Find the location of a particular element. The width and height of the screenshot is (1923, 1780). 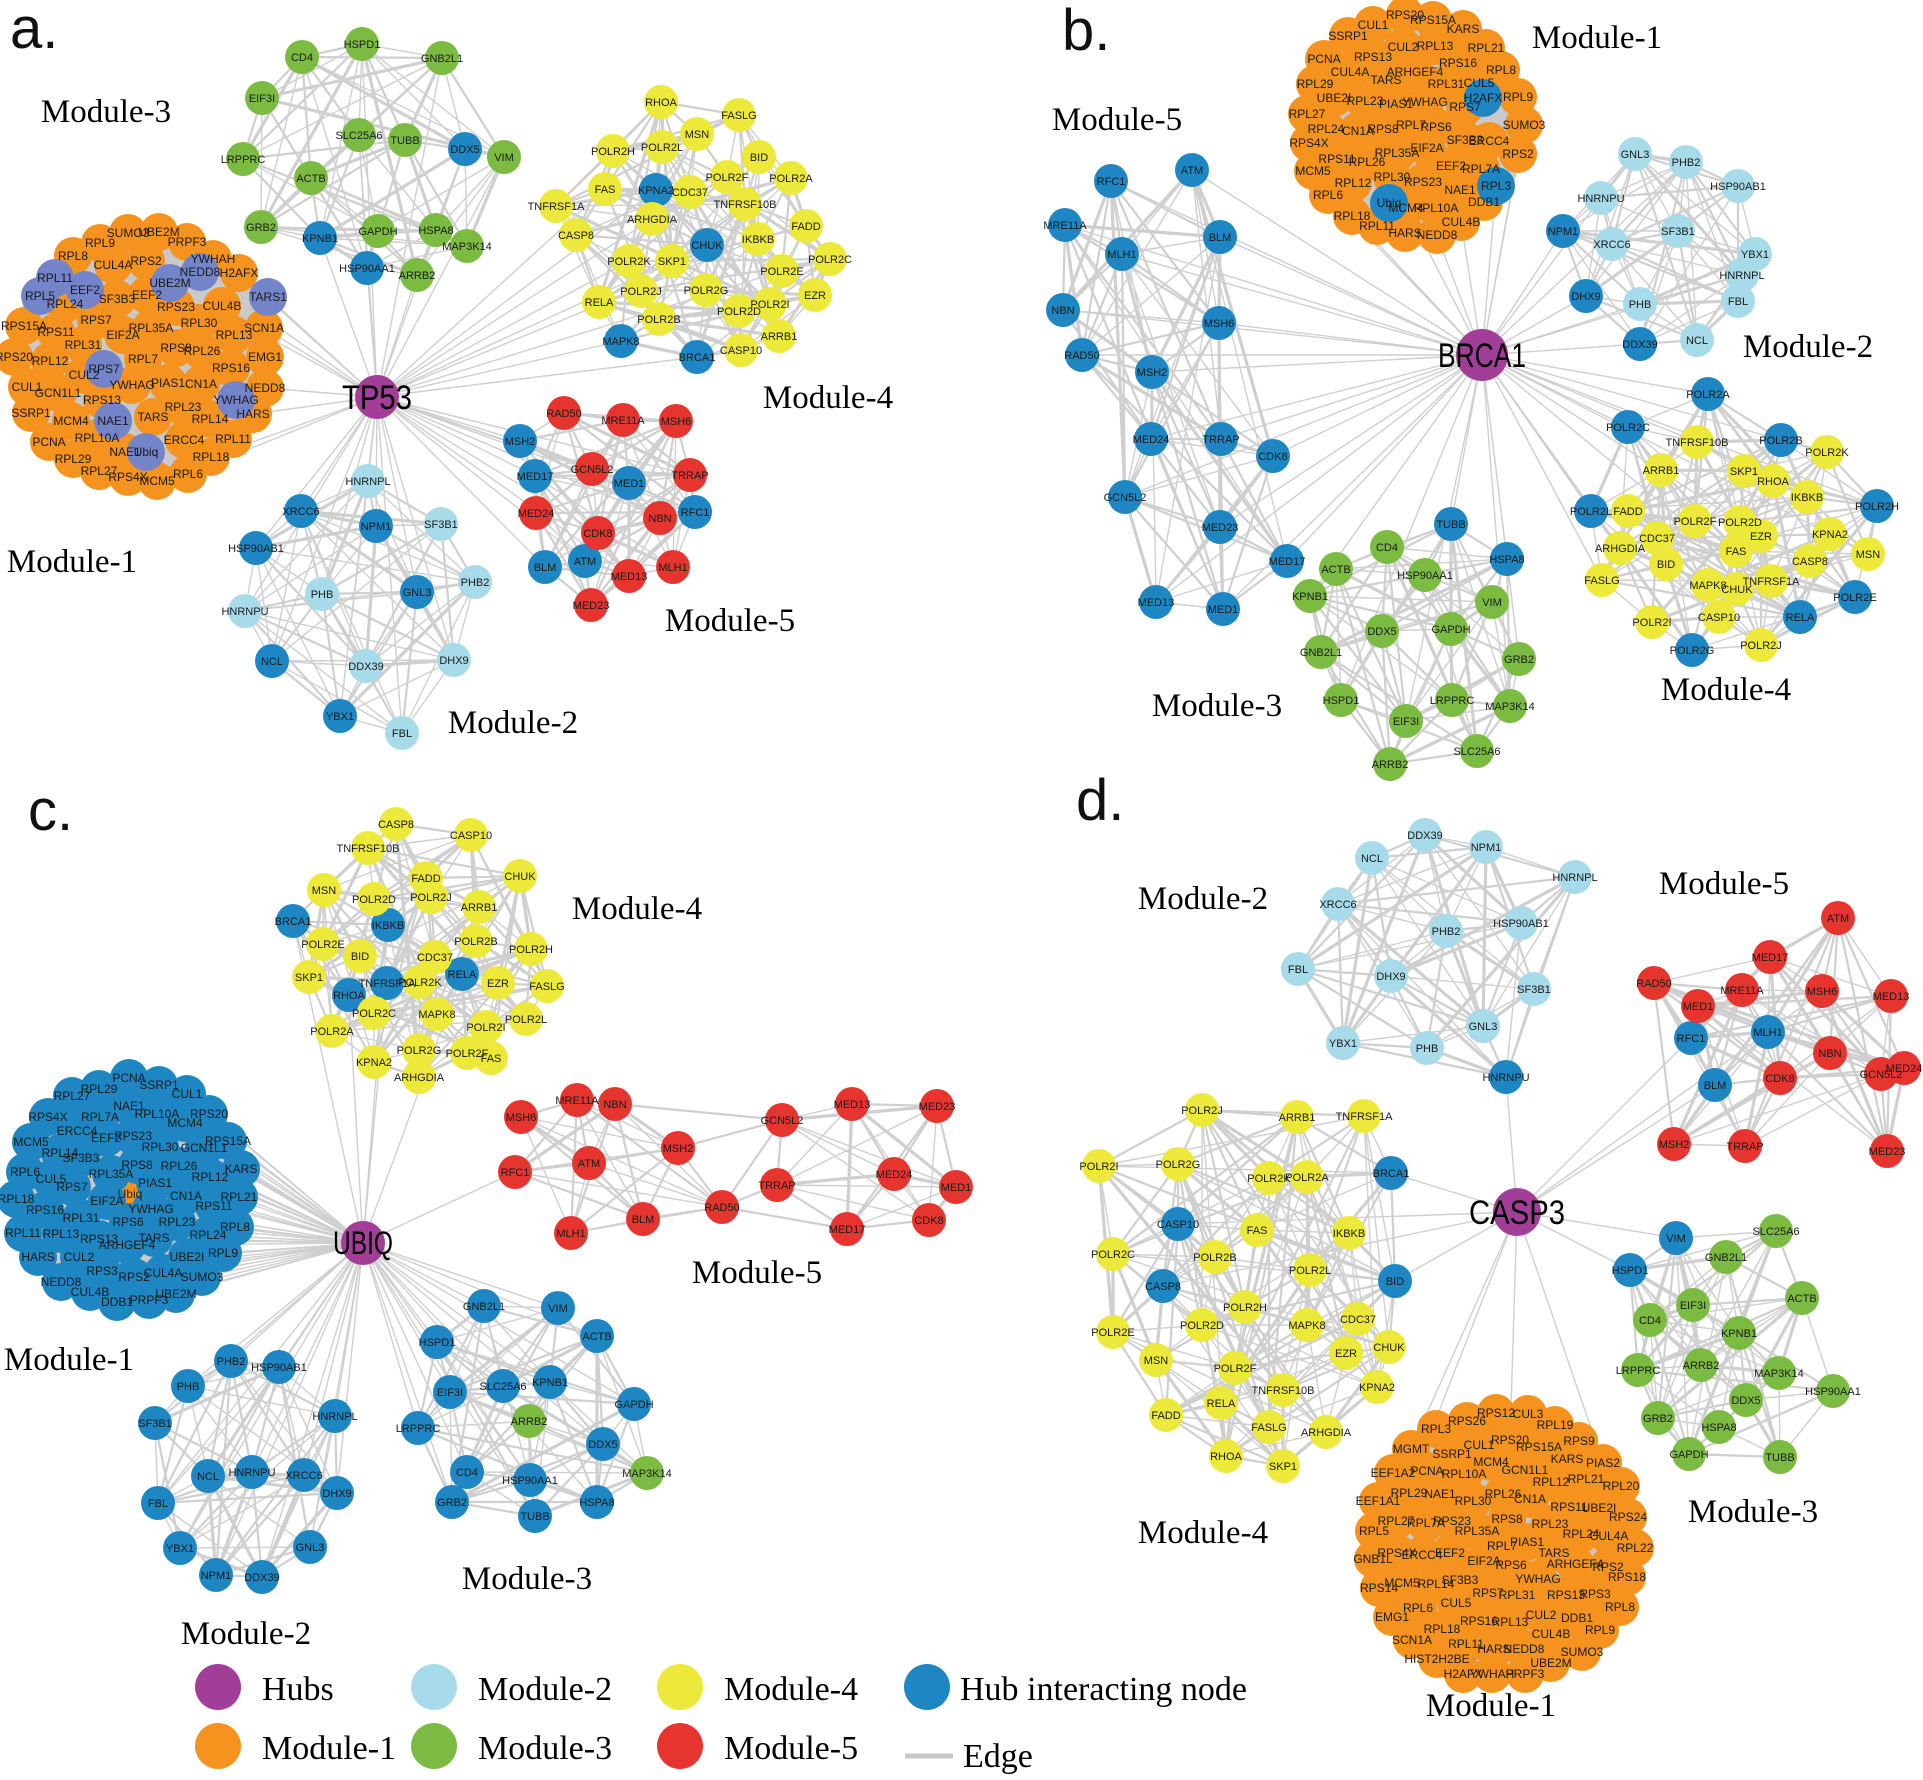

svg-text: RPS7 is located at coordinates (72, 1187).